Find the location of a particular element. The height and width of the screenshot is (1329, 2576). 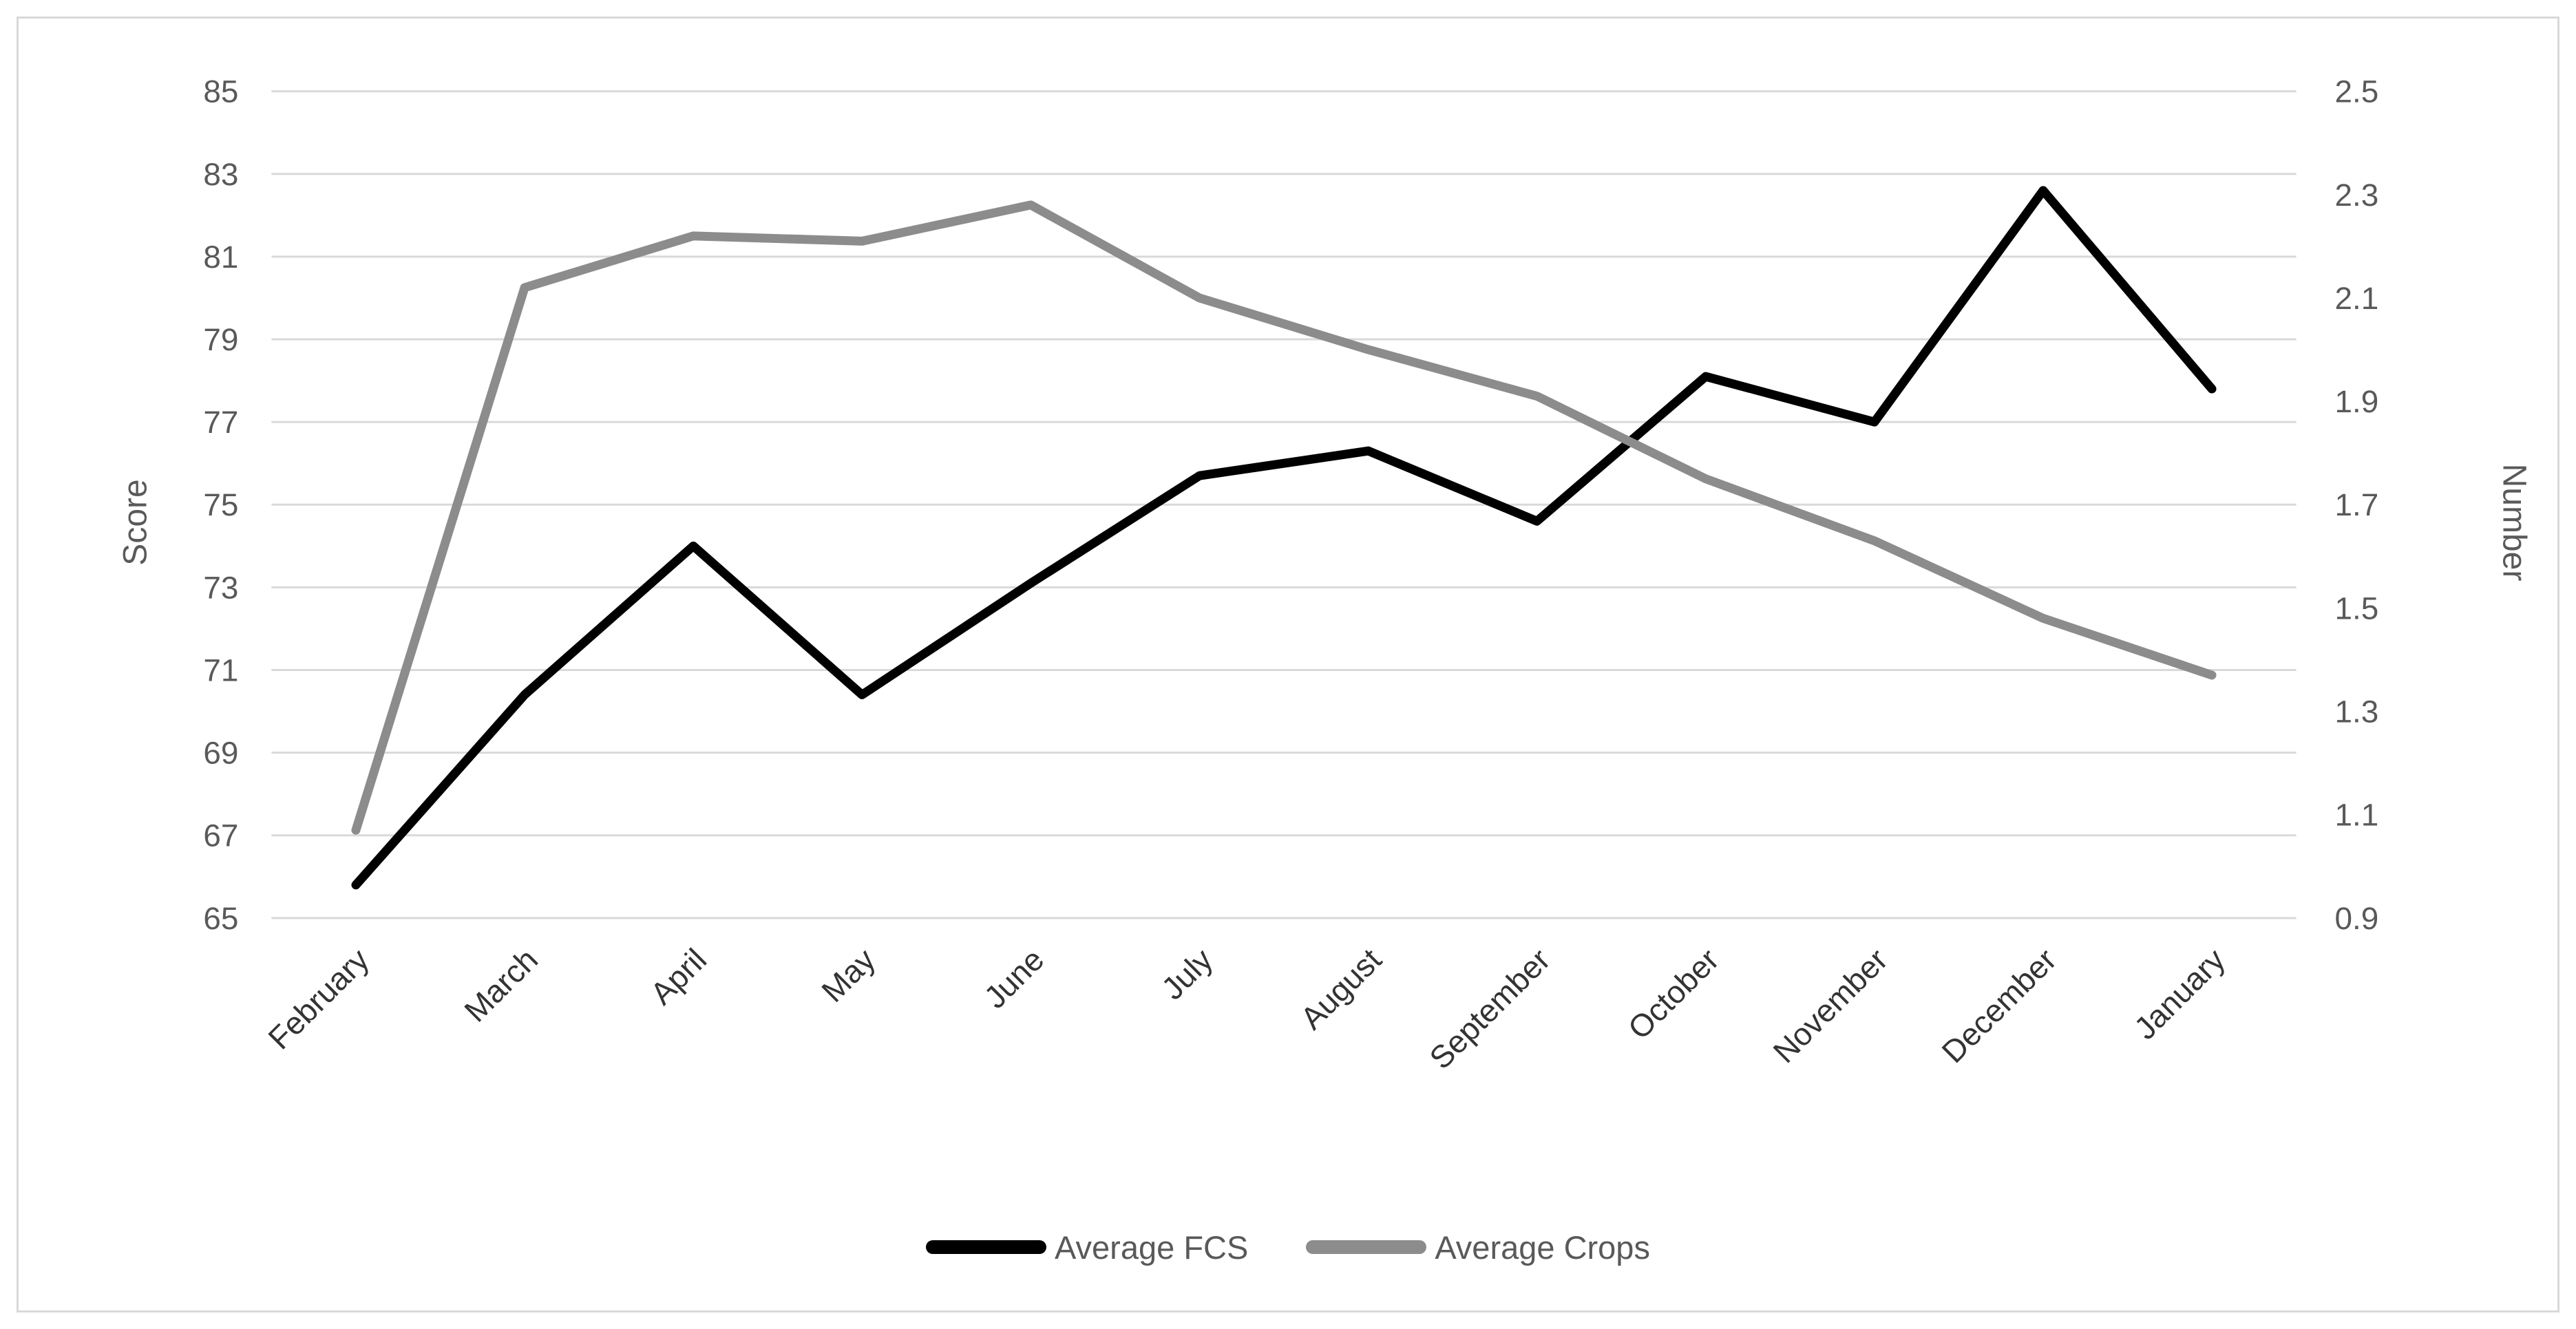

x-axis-month-label: April is located at coordinates (678, 977).